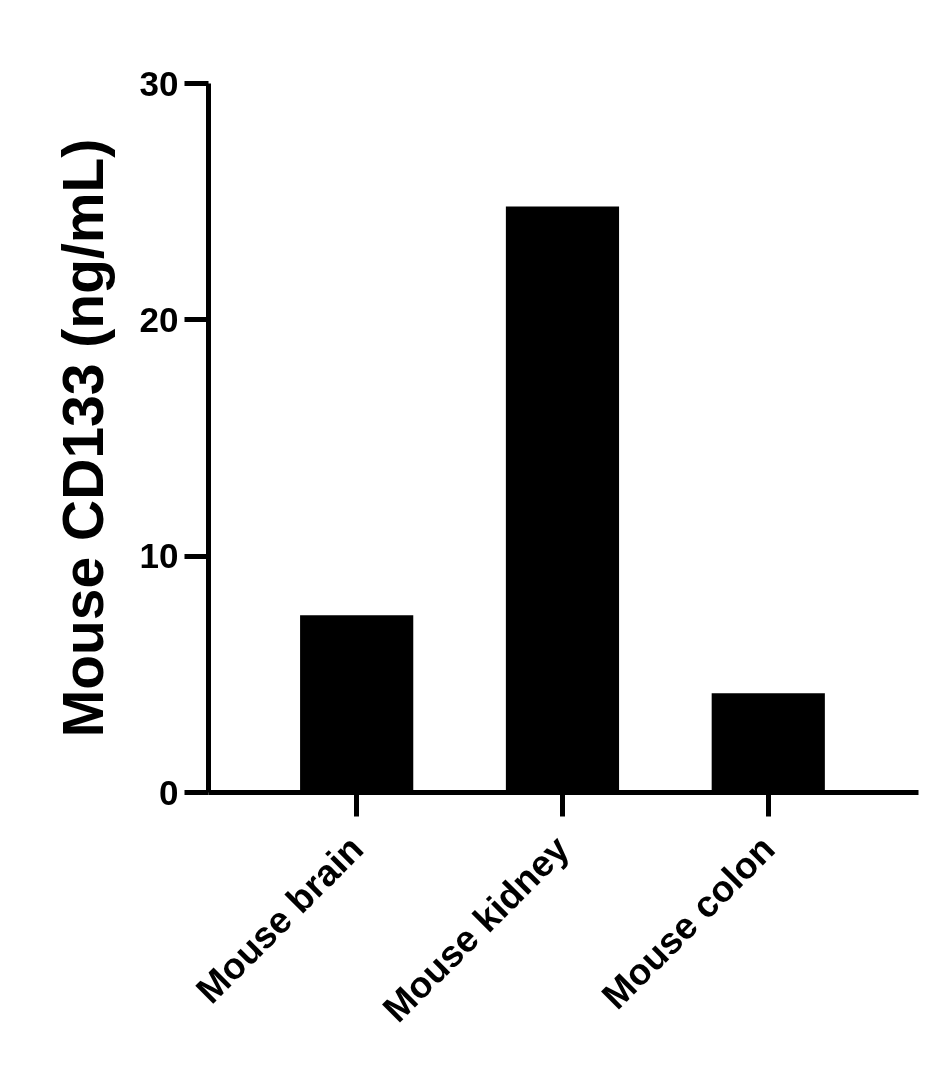 Image resolution: width=947 pixels, height=1092 pixels. What do you see at coordinates (82, 438) in the screenshot?
I see `y-axis-title: Mouse CD133 (ng/mL)` at bounding box center [82, 438].